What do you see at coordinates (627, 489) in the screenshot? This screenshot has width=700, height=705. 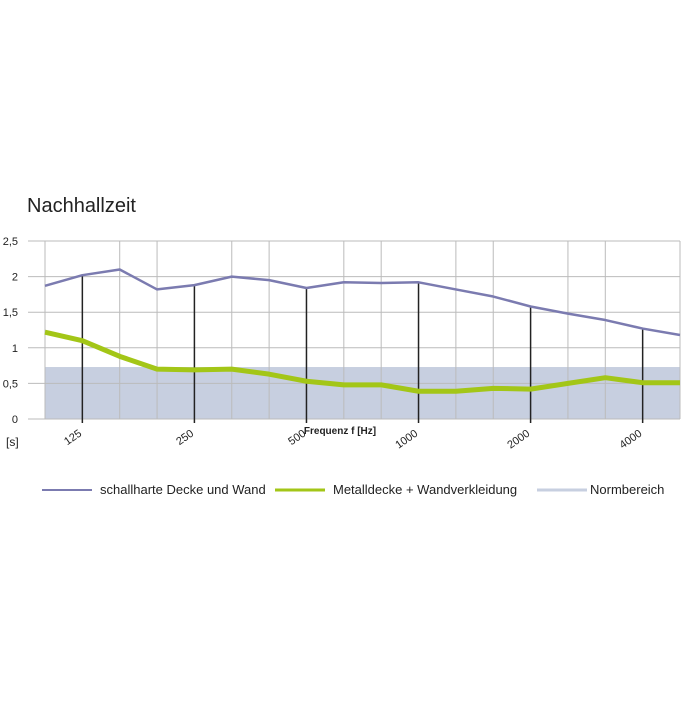 I see `legend-label: Normbereich` at bounding box center [627, 489].